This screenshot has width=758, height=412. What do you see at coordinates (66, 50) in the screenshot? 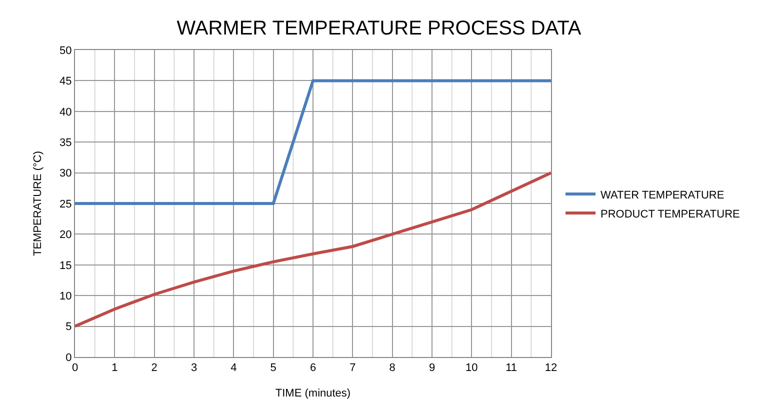
I see `y-tick-label: 50` at bounding box center [66, 50].